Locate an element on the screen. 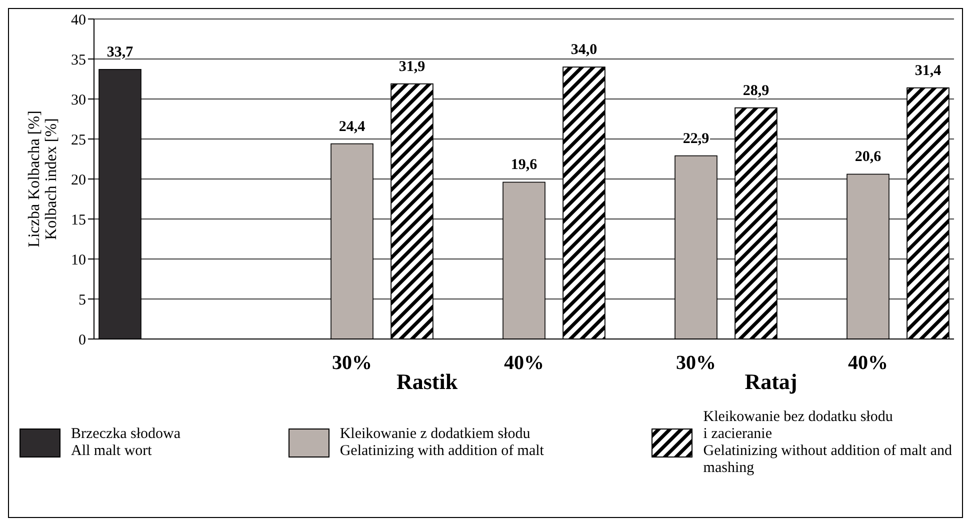 This screenshot has height=528, width=973. y-tick-label: 35 is located at coordinates (78, 60).